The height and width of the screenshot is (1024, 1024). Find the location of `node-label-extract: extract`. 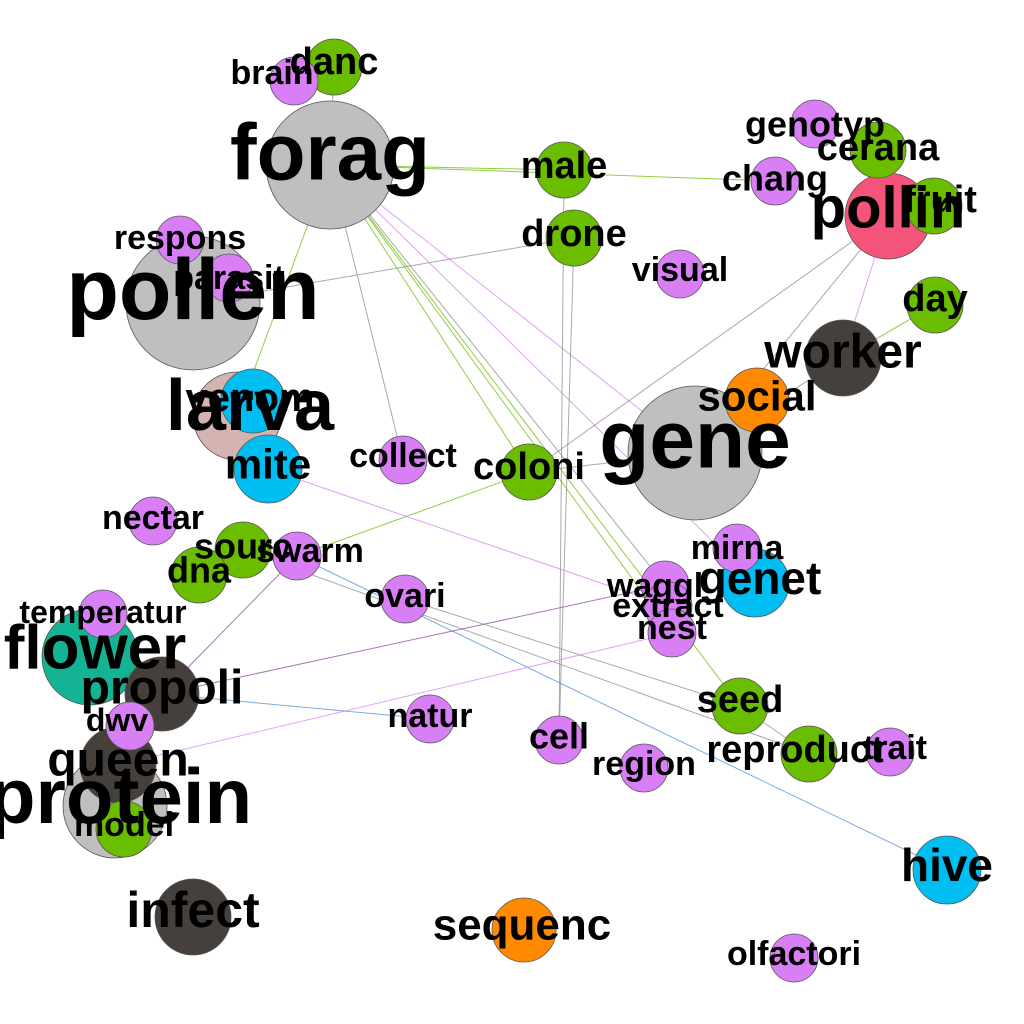

node-label-extract: extract is located at coordinates (668, 606).